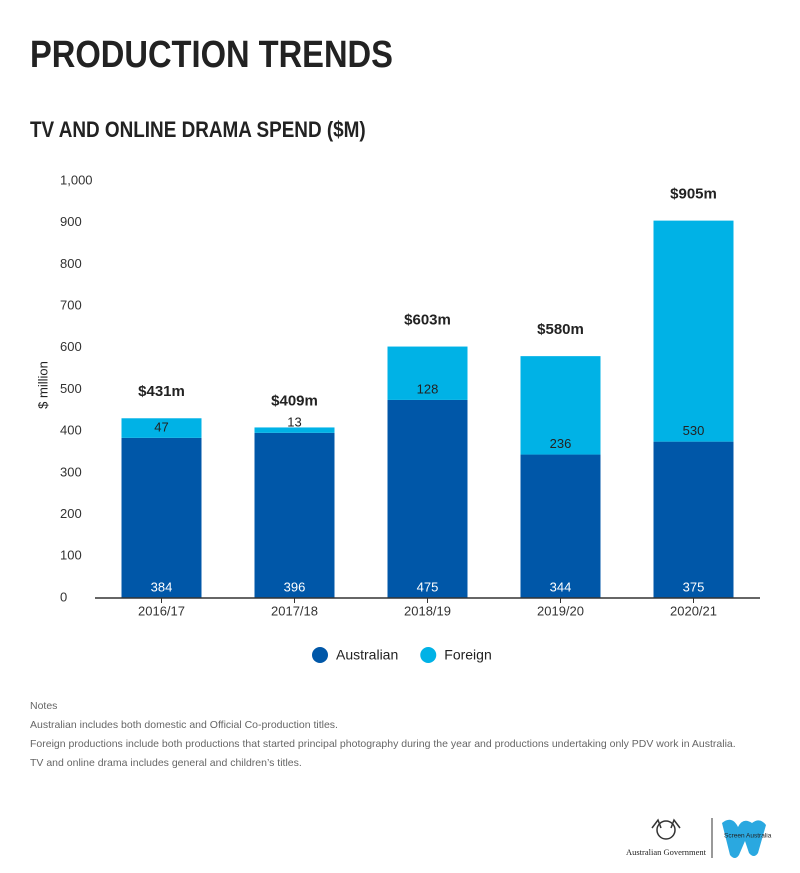 This screenshot has width=800, height=873. Describe the element at coordinates (295, 586) in the screenshot. I see `value-label: 396` at that location.